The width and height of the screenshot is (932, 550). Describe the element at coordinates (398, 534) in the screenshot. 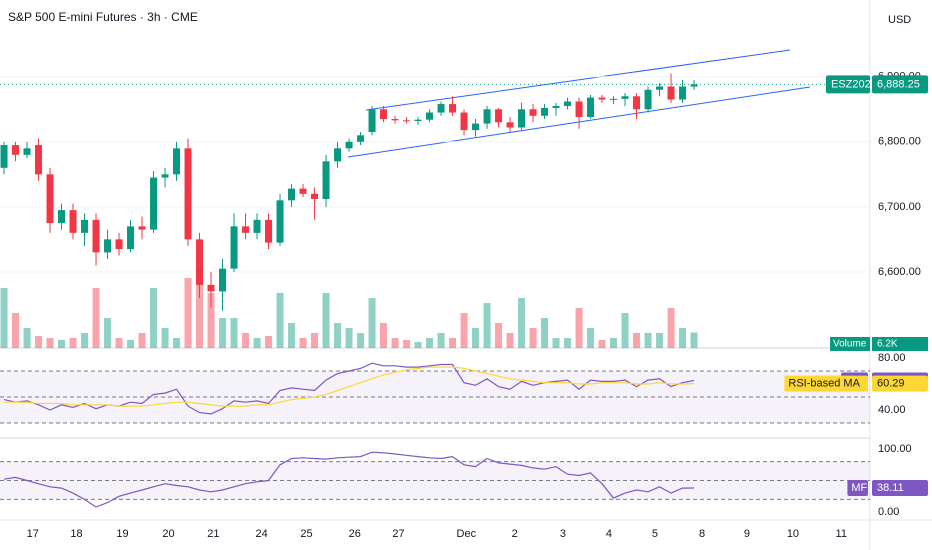

I see `x-tick-label: 27` at that location.